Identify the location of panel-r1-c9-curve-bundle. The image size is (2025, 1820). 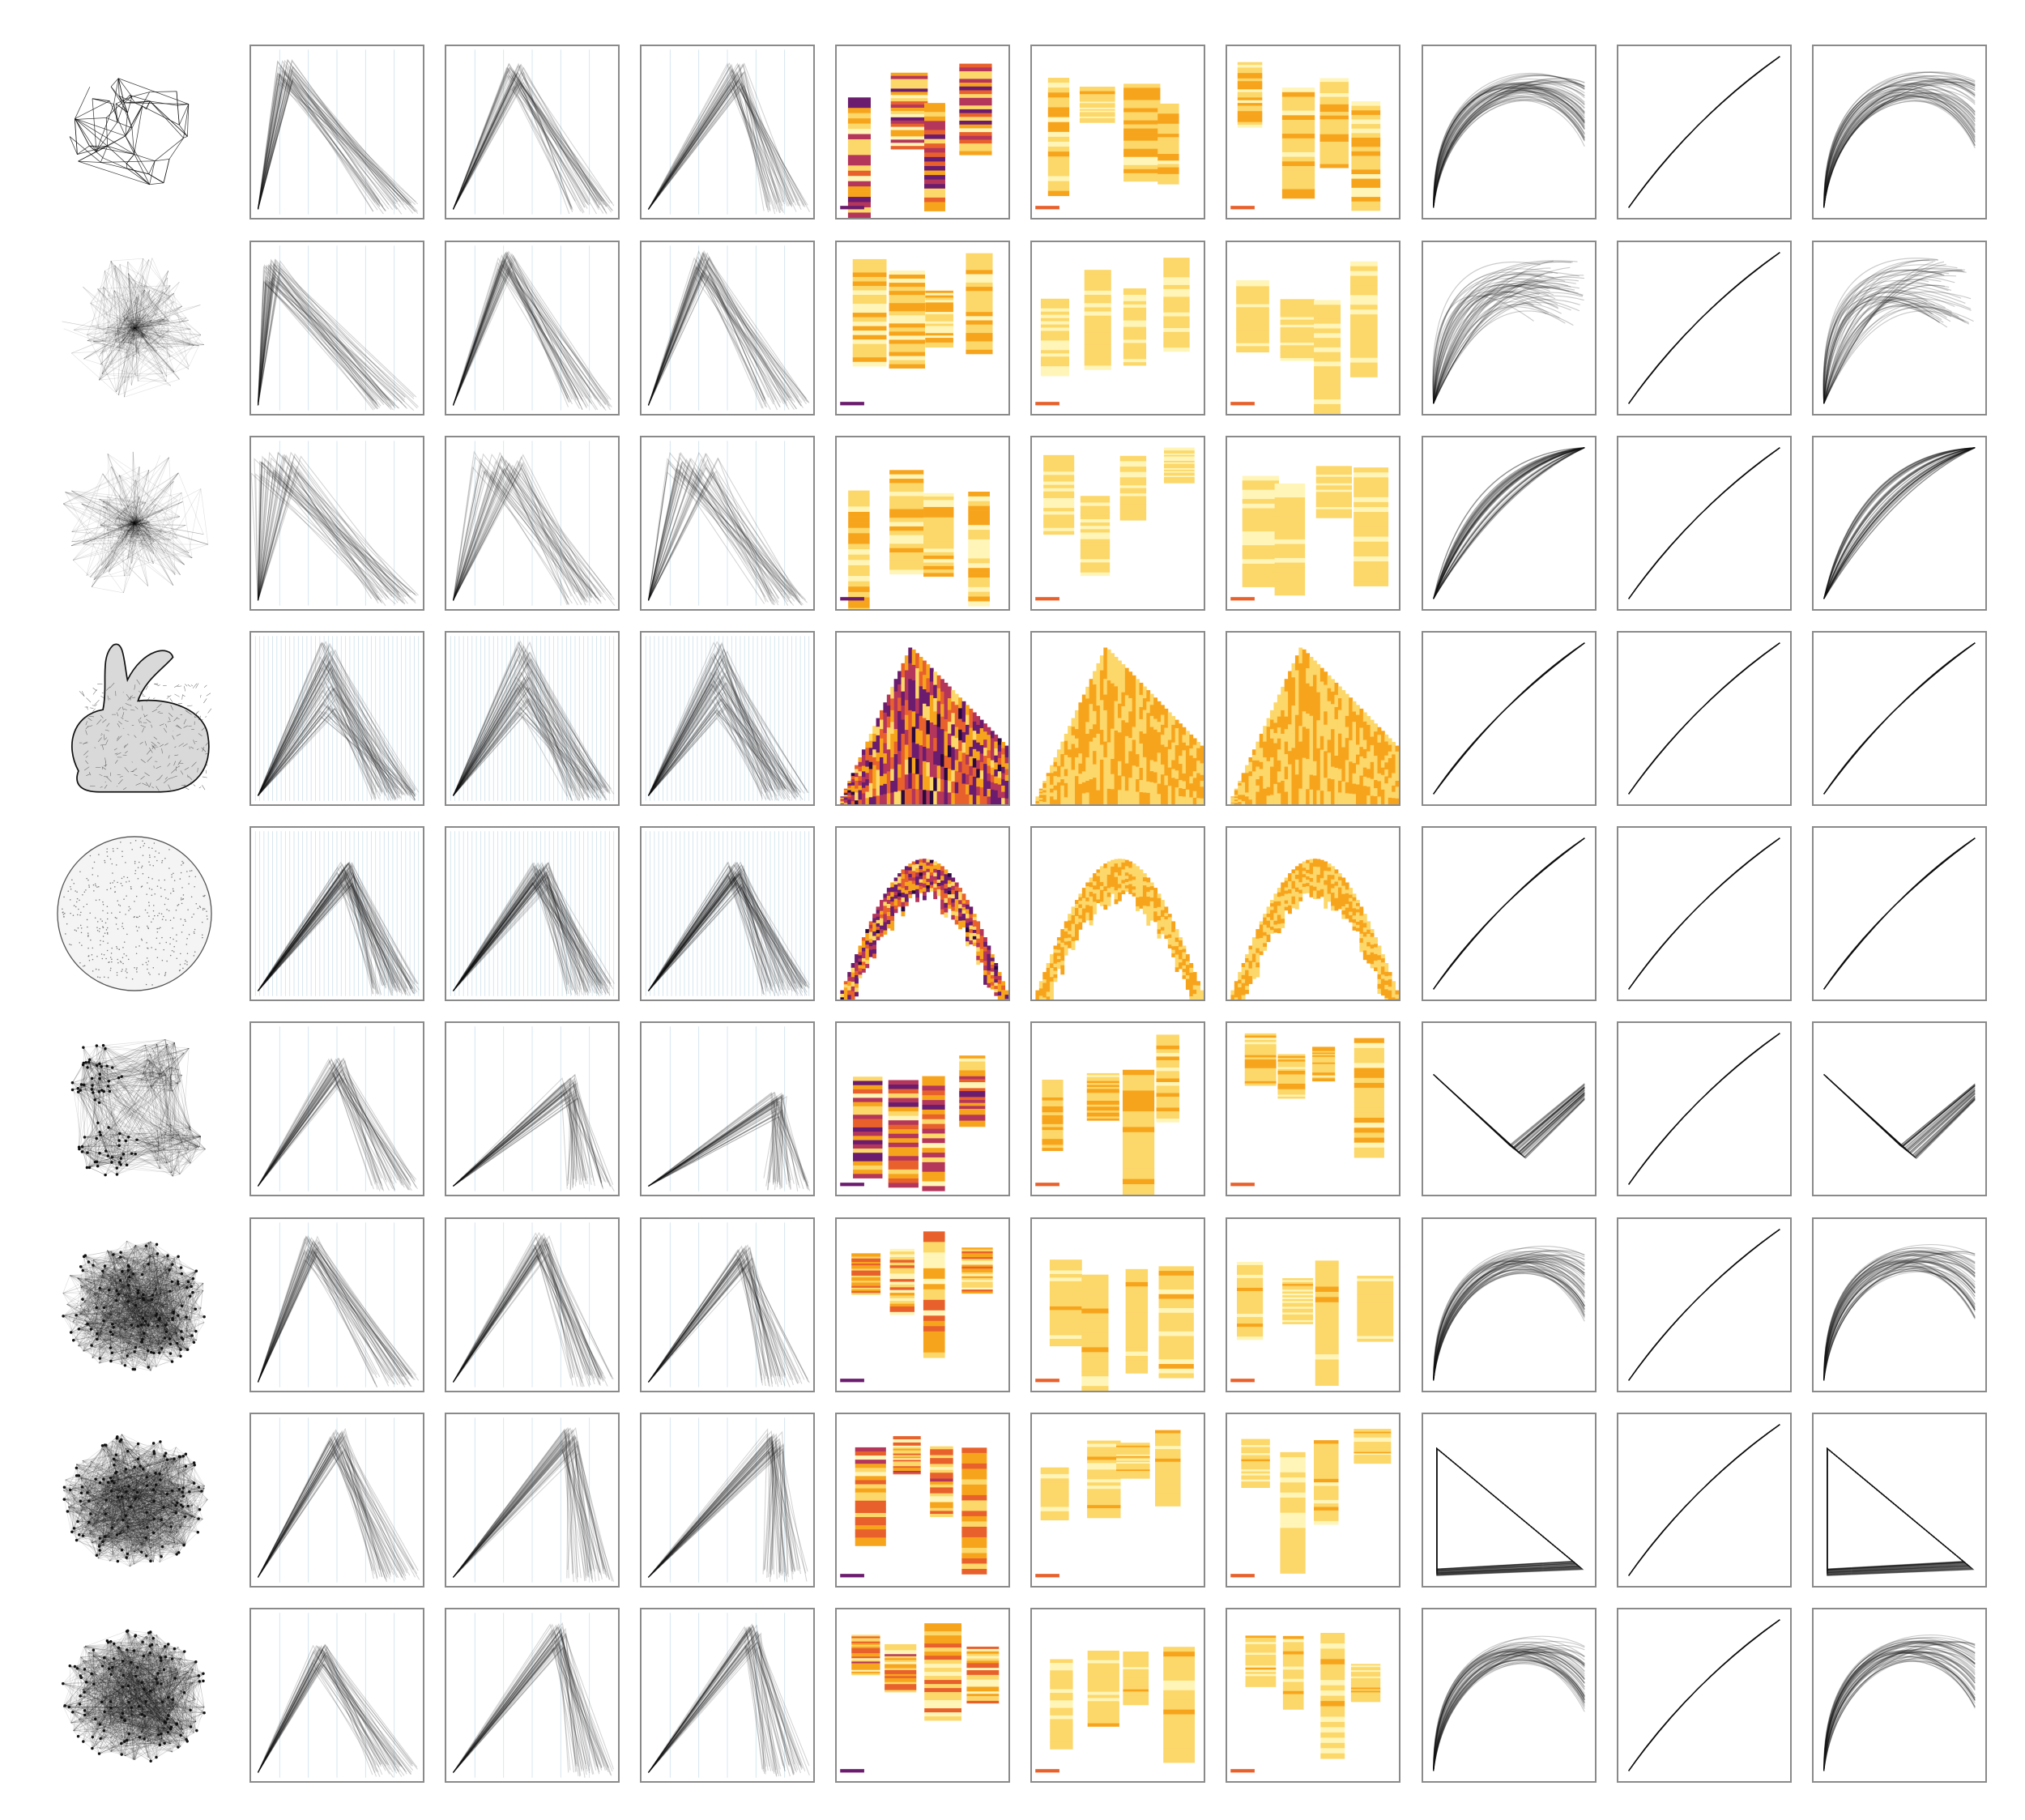
(1899, 132).